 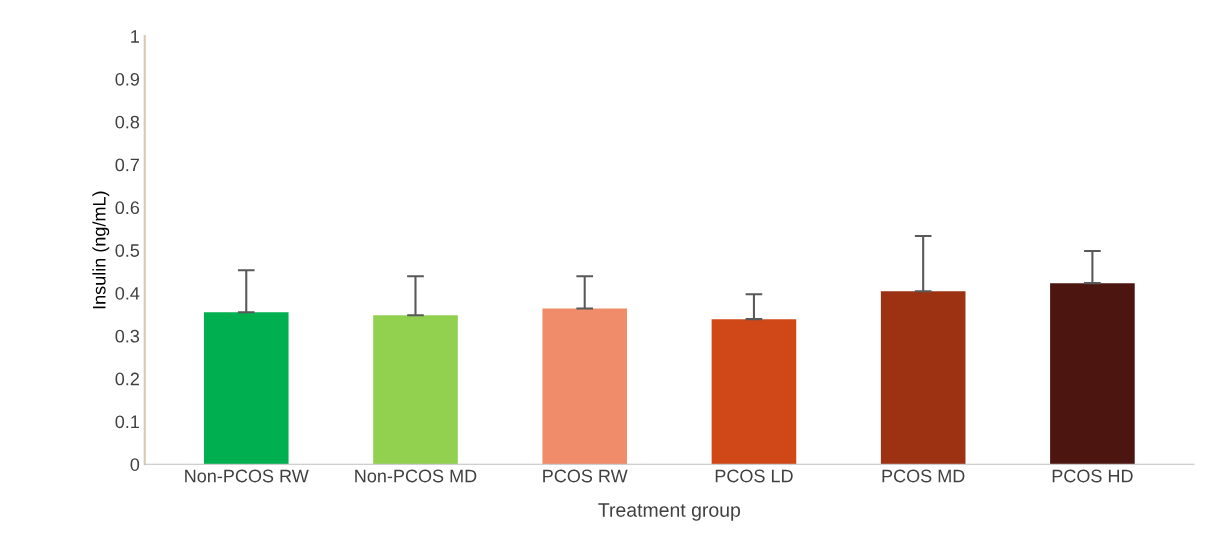 I want to click on x-axis-title: Treatment group, so click(x=669, y=512).